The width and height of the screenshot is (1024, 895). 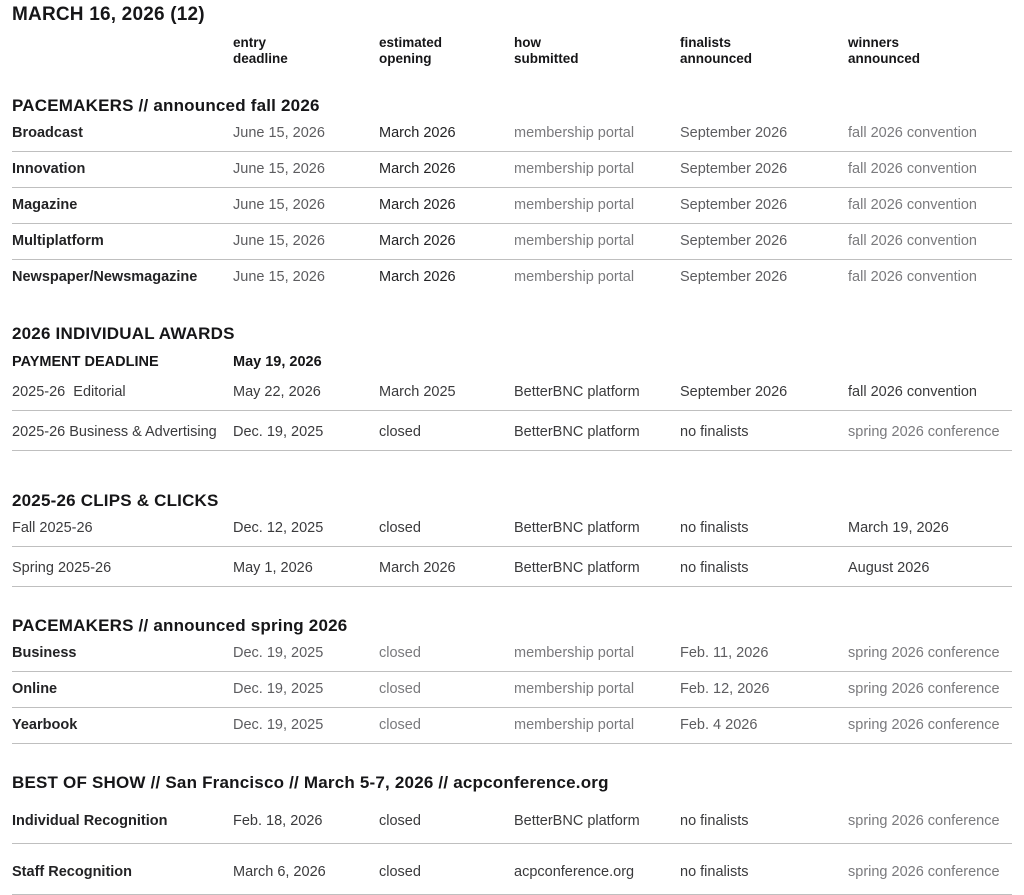 I want to click on column-header-winners-announced: winners announced, so click(x=884, y=50).